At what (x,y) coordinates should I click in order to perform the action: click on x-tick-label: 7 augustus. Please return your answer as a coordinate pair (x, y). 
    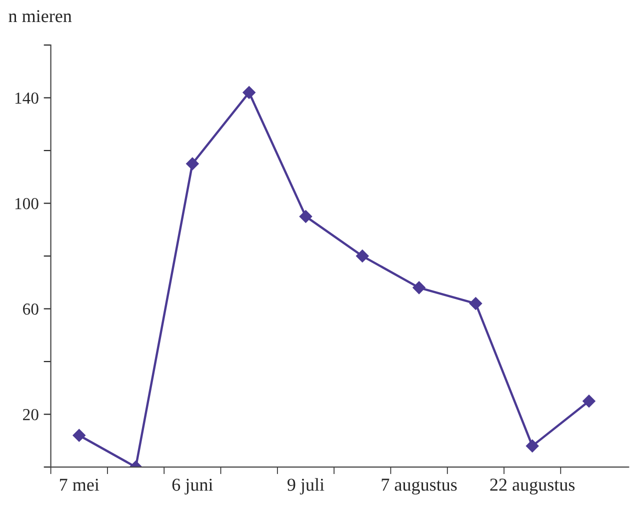
    Looking at the image, I should click on (419, 486).